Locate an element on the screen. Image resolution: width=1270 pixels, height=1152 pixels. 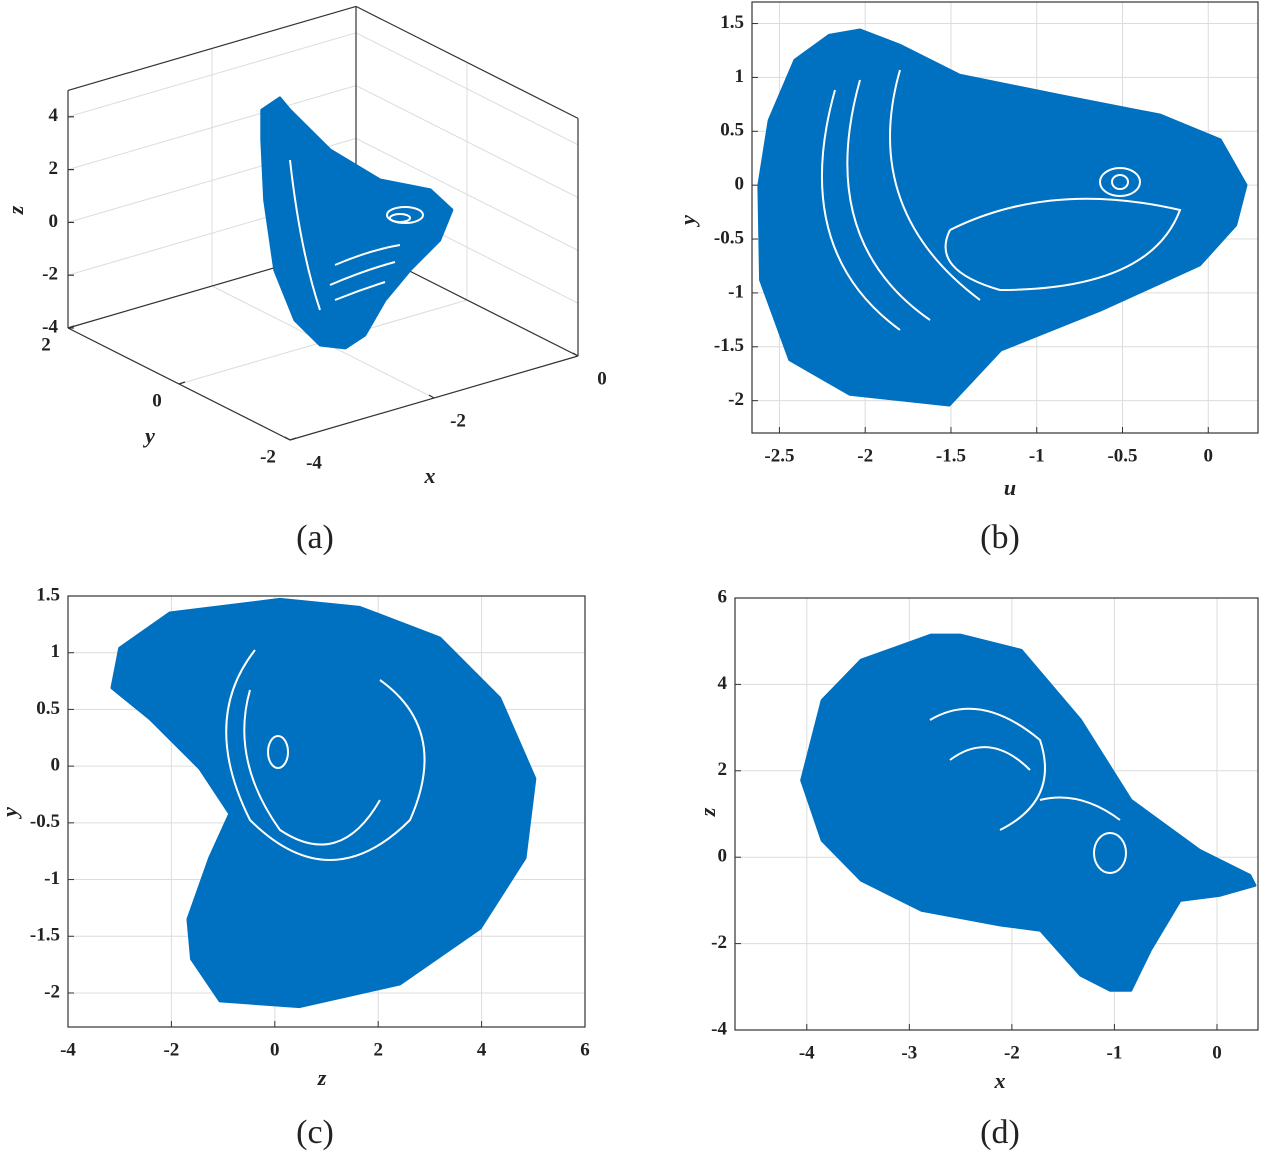
z-tick-label: -2 is located at coordinates (50, 274).